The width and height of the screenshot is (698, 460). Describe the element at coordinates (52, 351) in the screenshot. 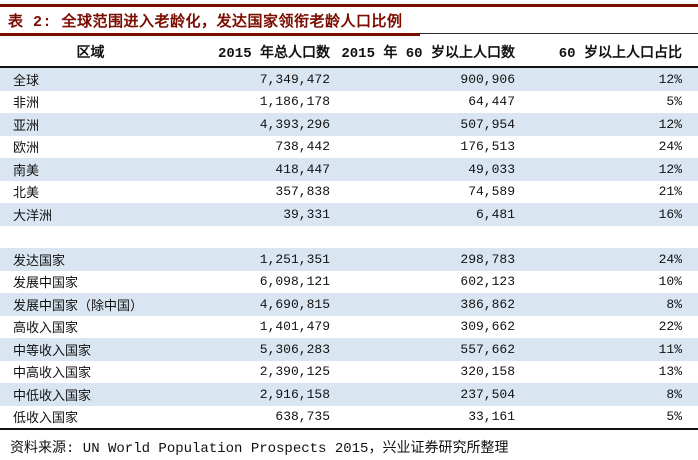

I see `region-cell: 中等收入国家` at that location.